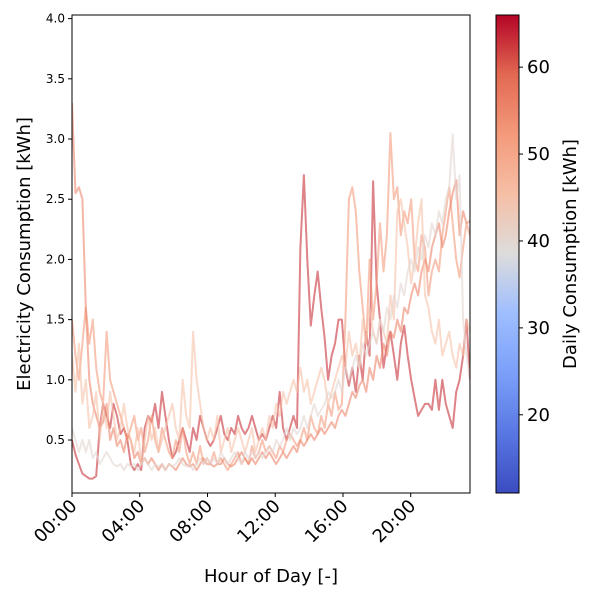  Describe the element at coordinates (538, 415) in the screenshot. I see `colorbar-tick-label: 20` at that location.